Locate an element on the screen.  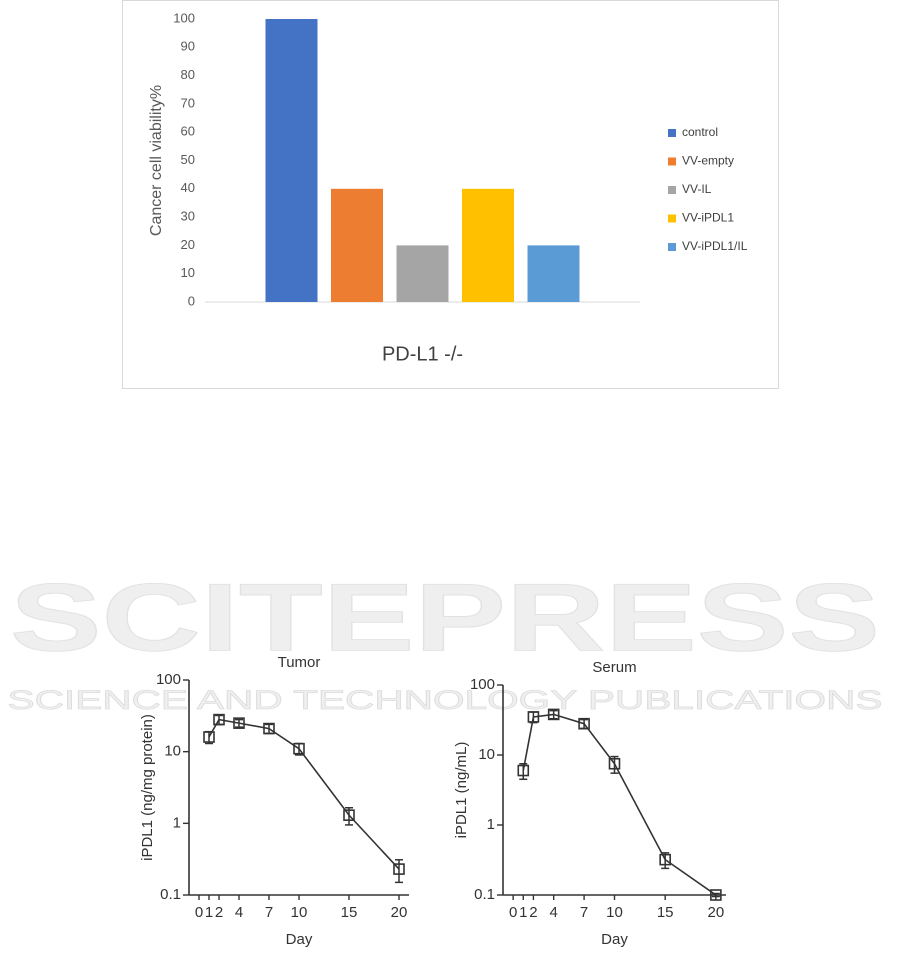
legend-label: VV-IL is located at coordinates (697, 189).